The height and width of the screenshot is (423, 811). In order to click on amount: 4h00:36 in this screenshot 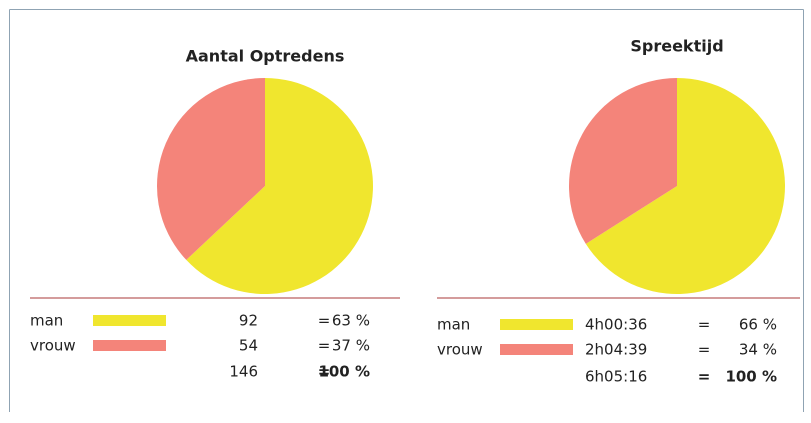, I will do `click(616, 325)`.